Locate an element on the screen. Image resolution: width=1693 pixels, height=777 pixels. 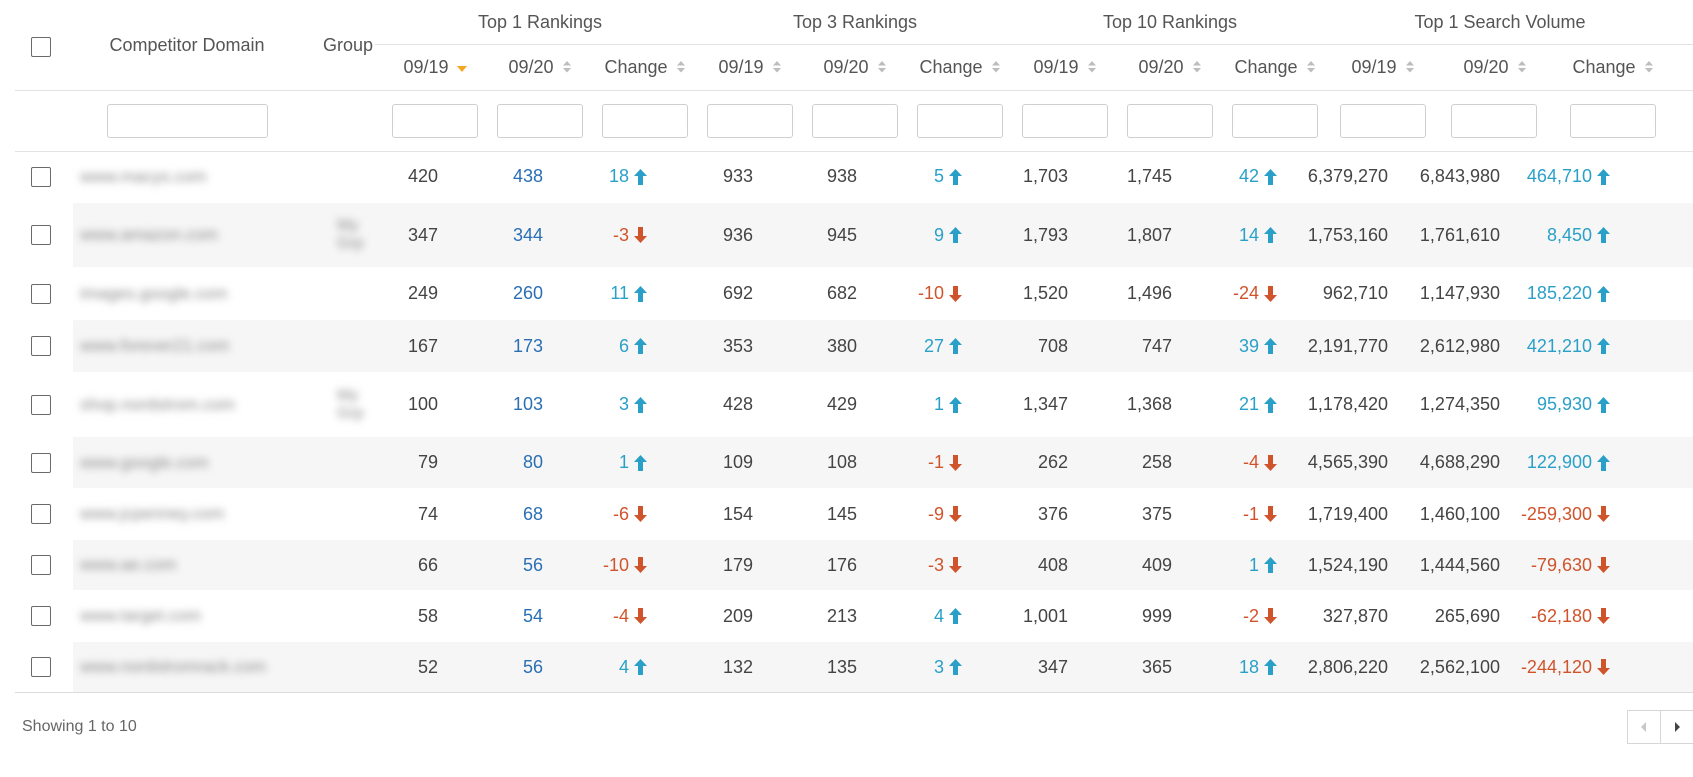
top1sv-change-filter-input is located at coordinates (1613, 121).